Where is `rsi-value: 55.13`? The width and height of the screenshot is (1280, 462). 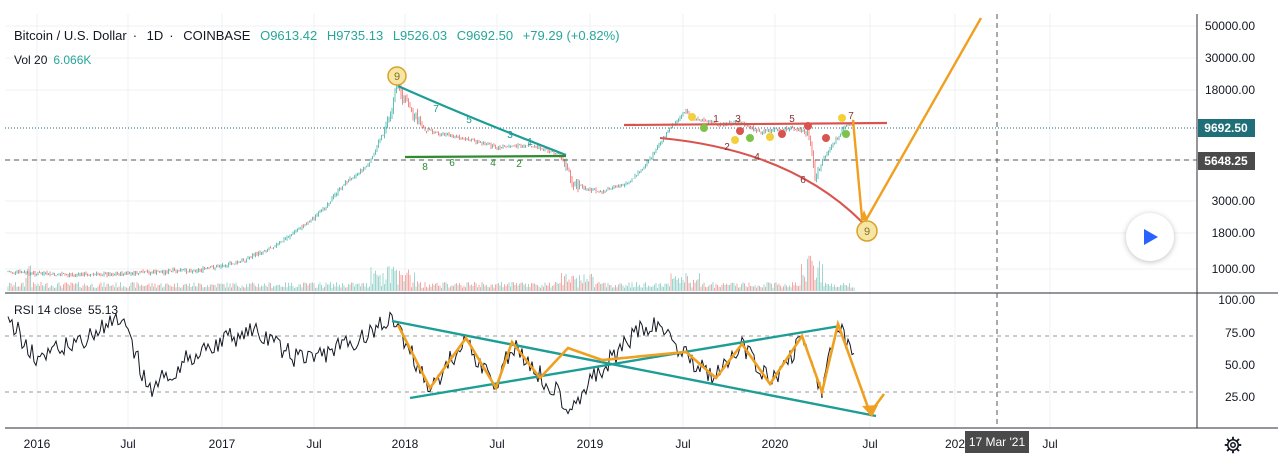 rsi-value: 55.13 is located at coordinates (103, 310).